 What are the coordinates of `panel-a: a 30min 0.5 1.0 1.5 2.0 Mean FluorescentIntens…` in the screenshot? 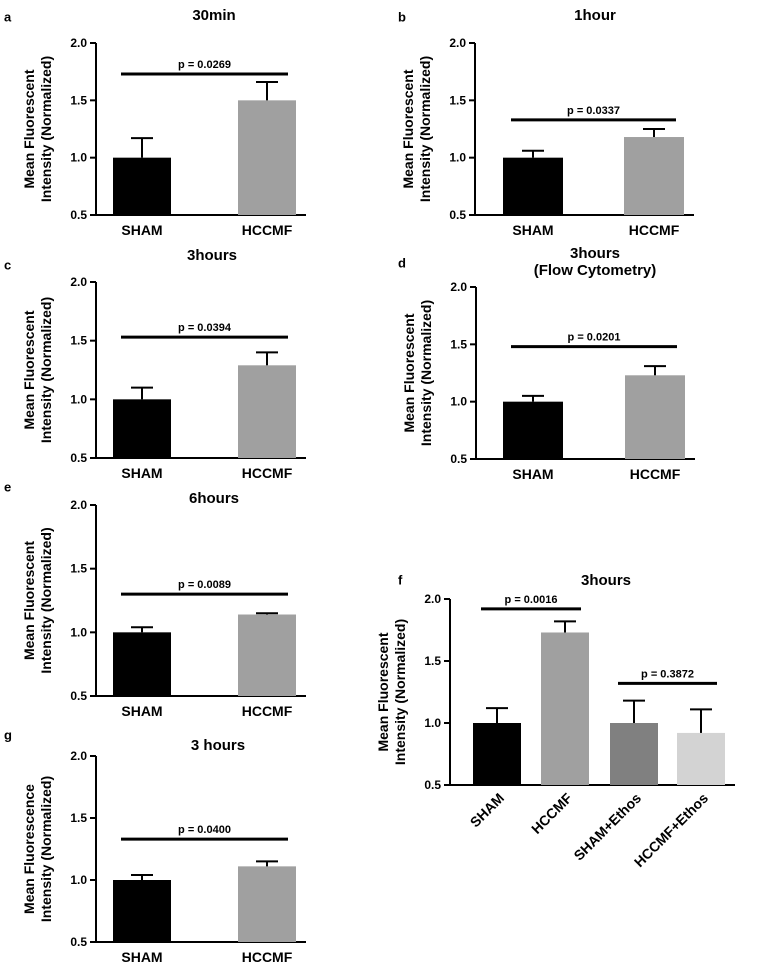 It's located at (155, 122).